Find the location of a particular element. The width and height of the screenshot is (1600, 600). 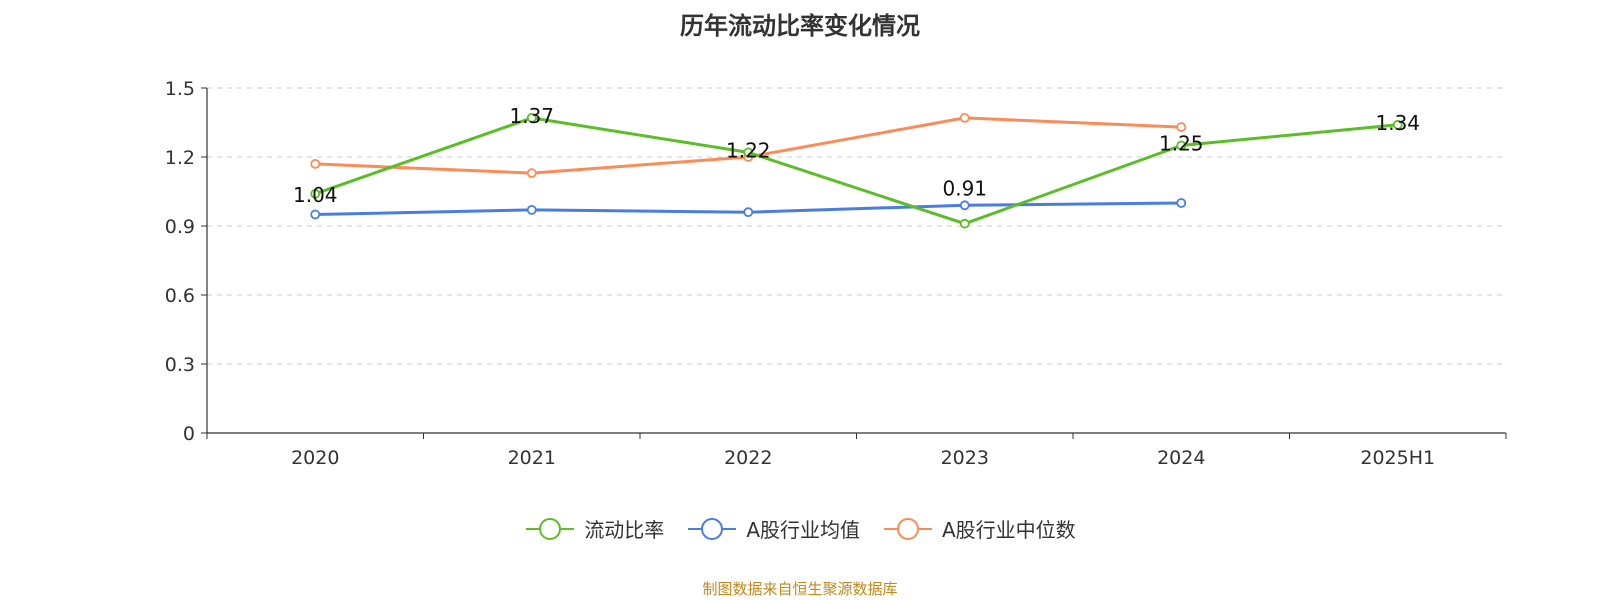

series-lines is located at coordinates (856, 171).